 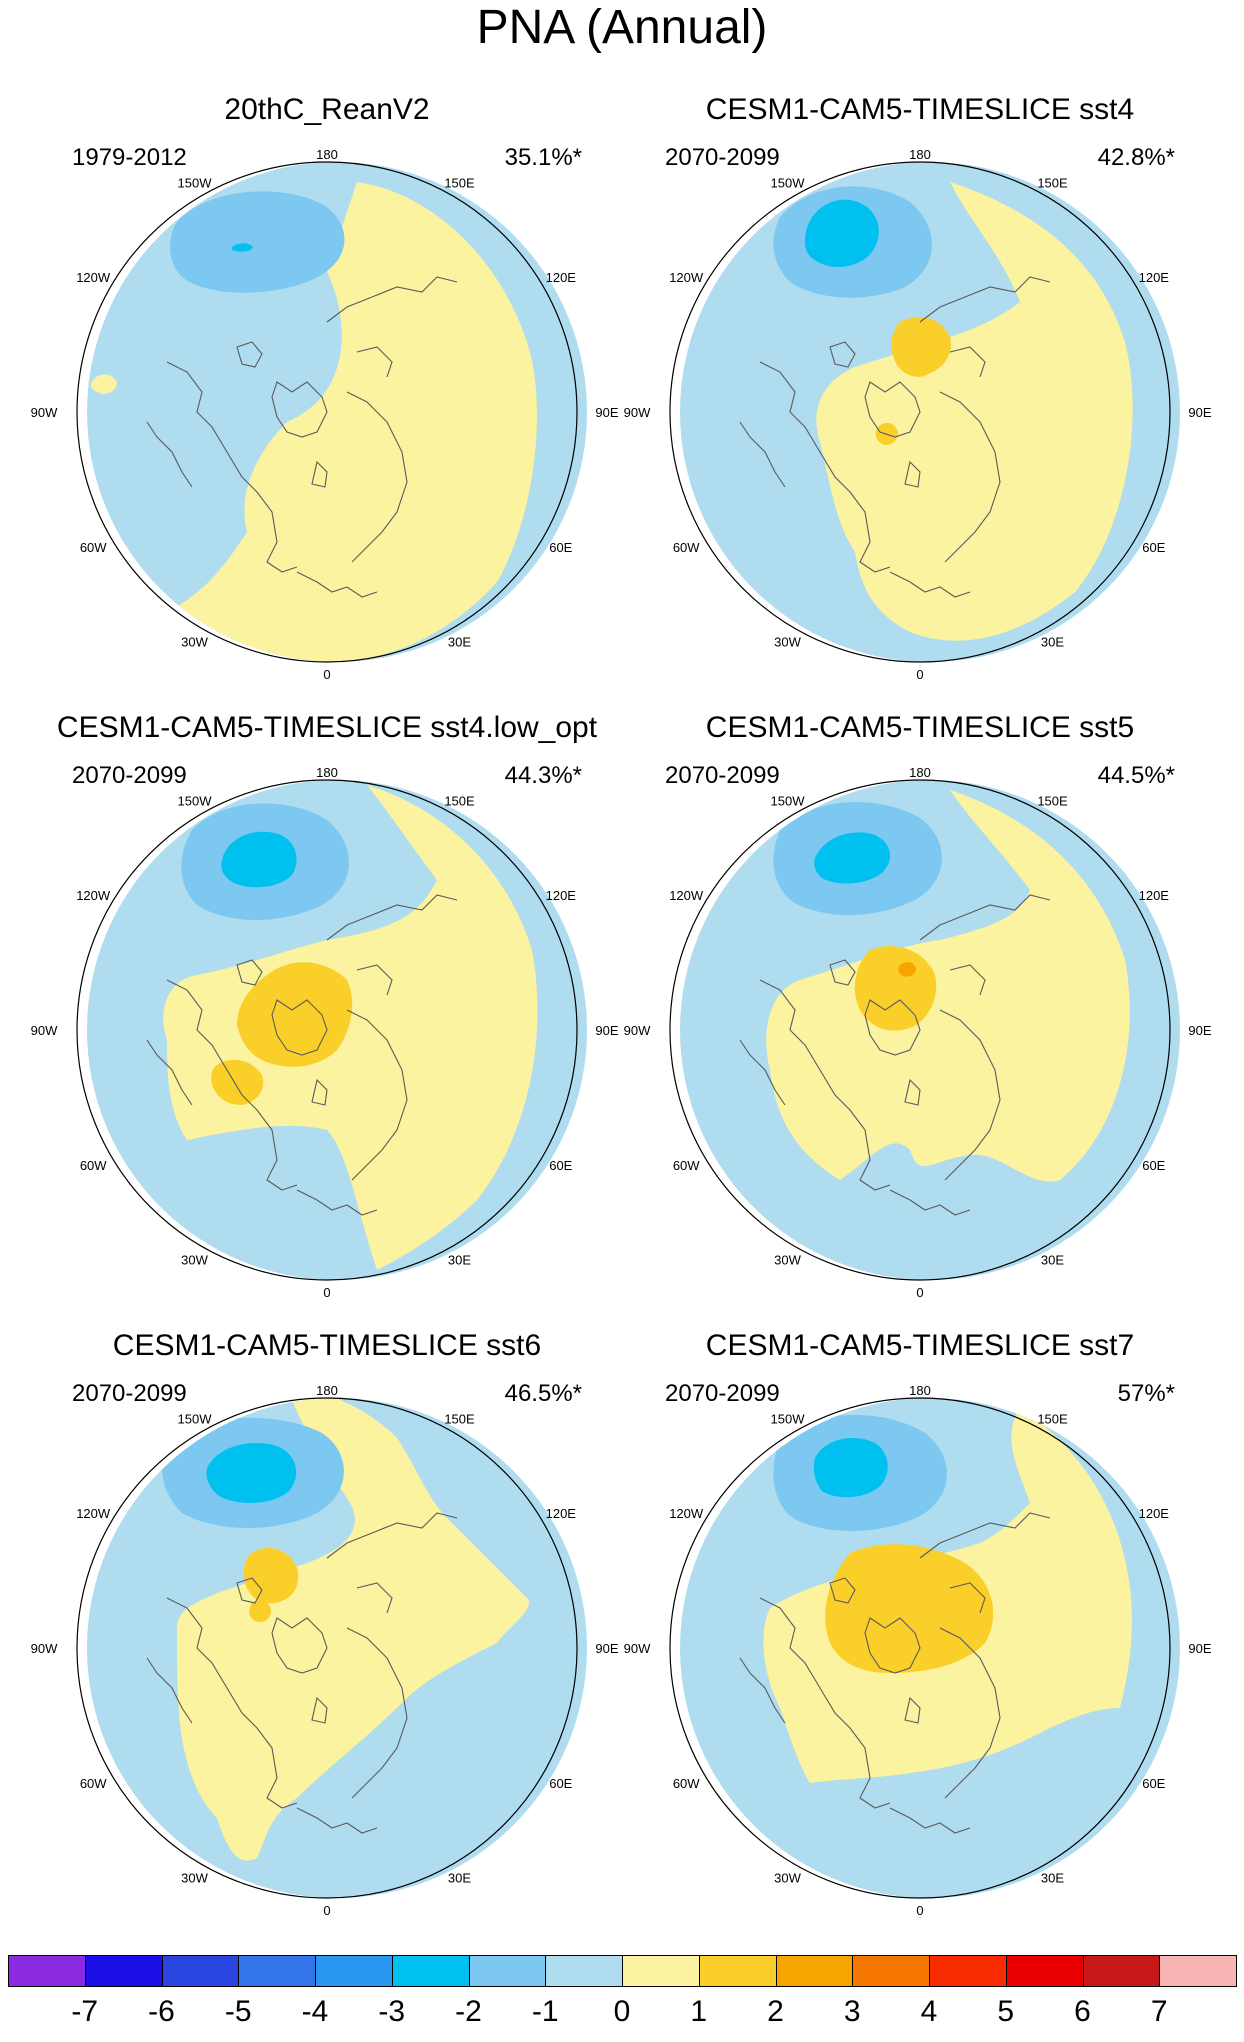 What do you see at coordinates (1136, 157) in the screenshot?
I see `panel-percent: 42.8%*` at bounding box center [1136, 157].